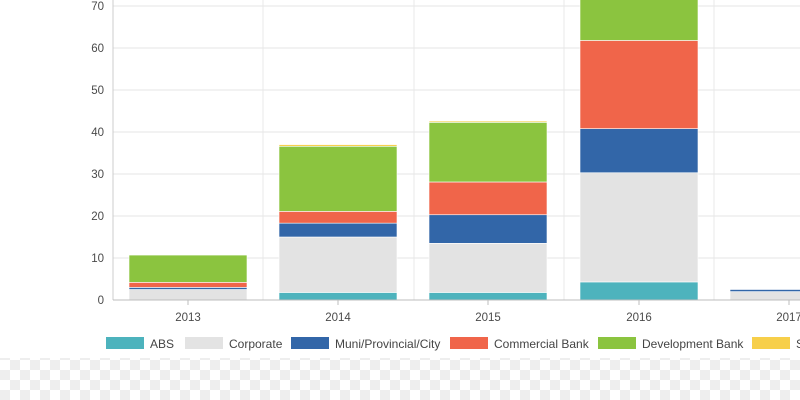 The height and width of the screenshot is (400, 800). Describe the element at coordinates (310, 343) in the screenshot. I see `legend-swatch-muni-provincial-city` at that location.